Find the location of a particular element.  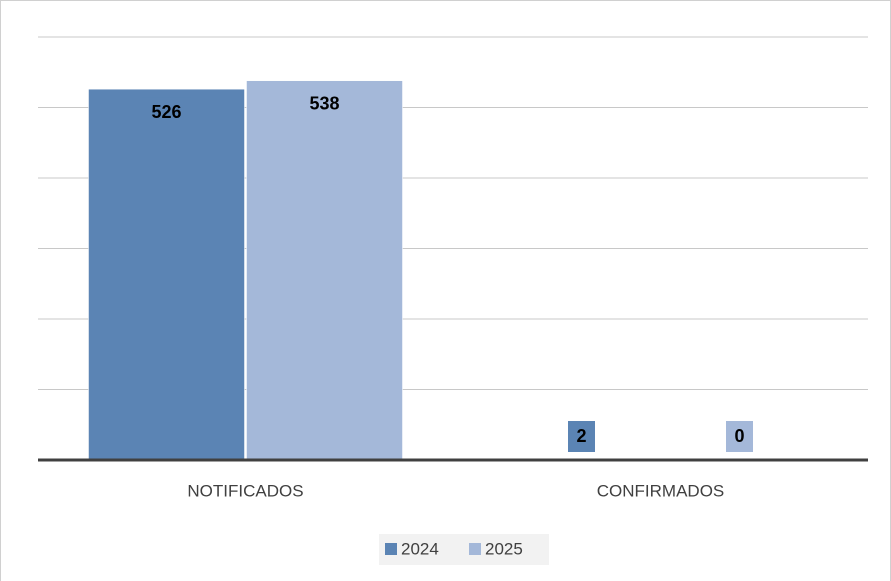

value-label: 526 is located at coordinates (166, 112).